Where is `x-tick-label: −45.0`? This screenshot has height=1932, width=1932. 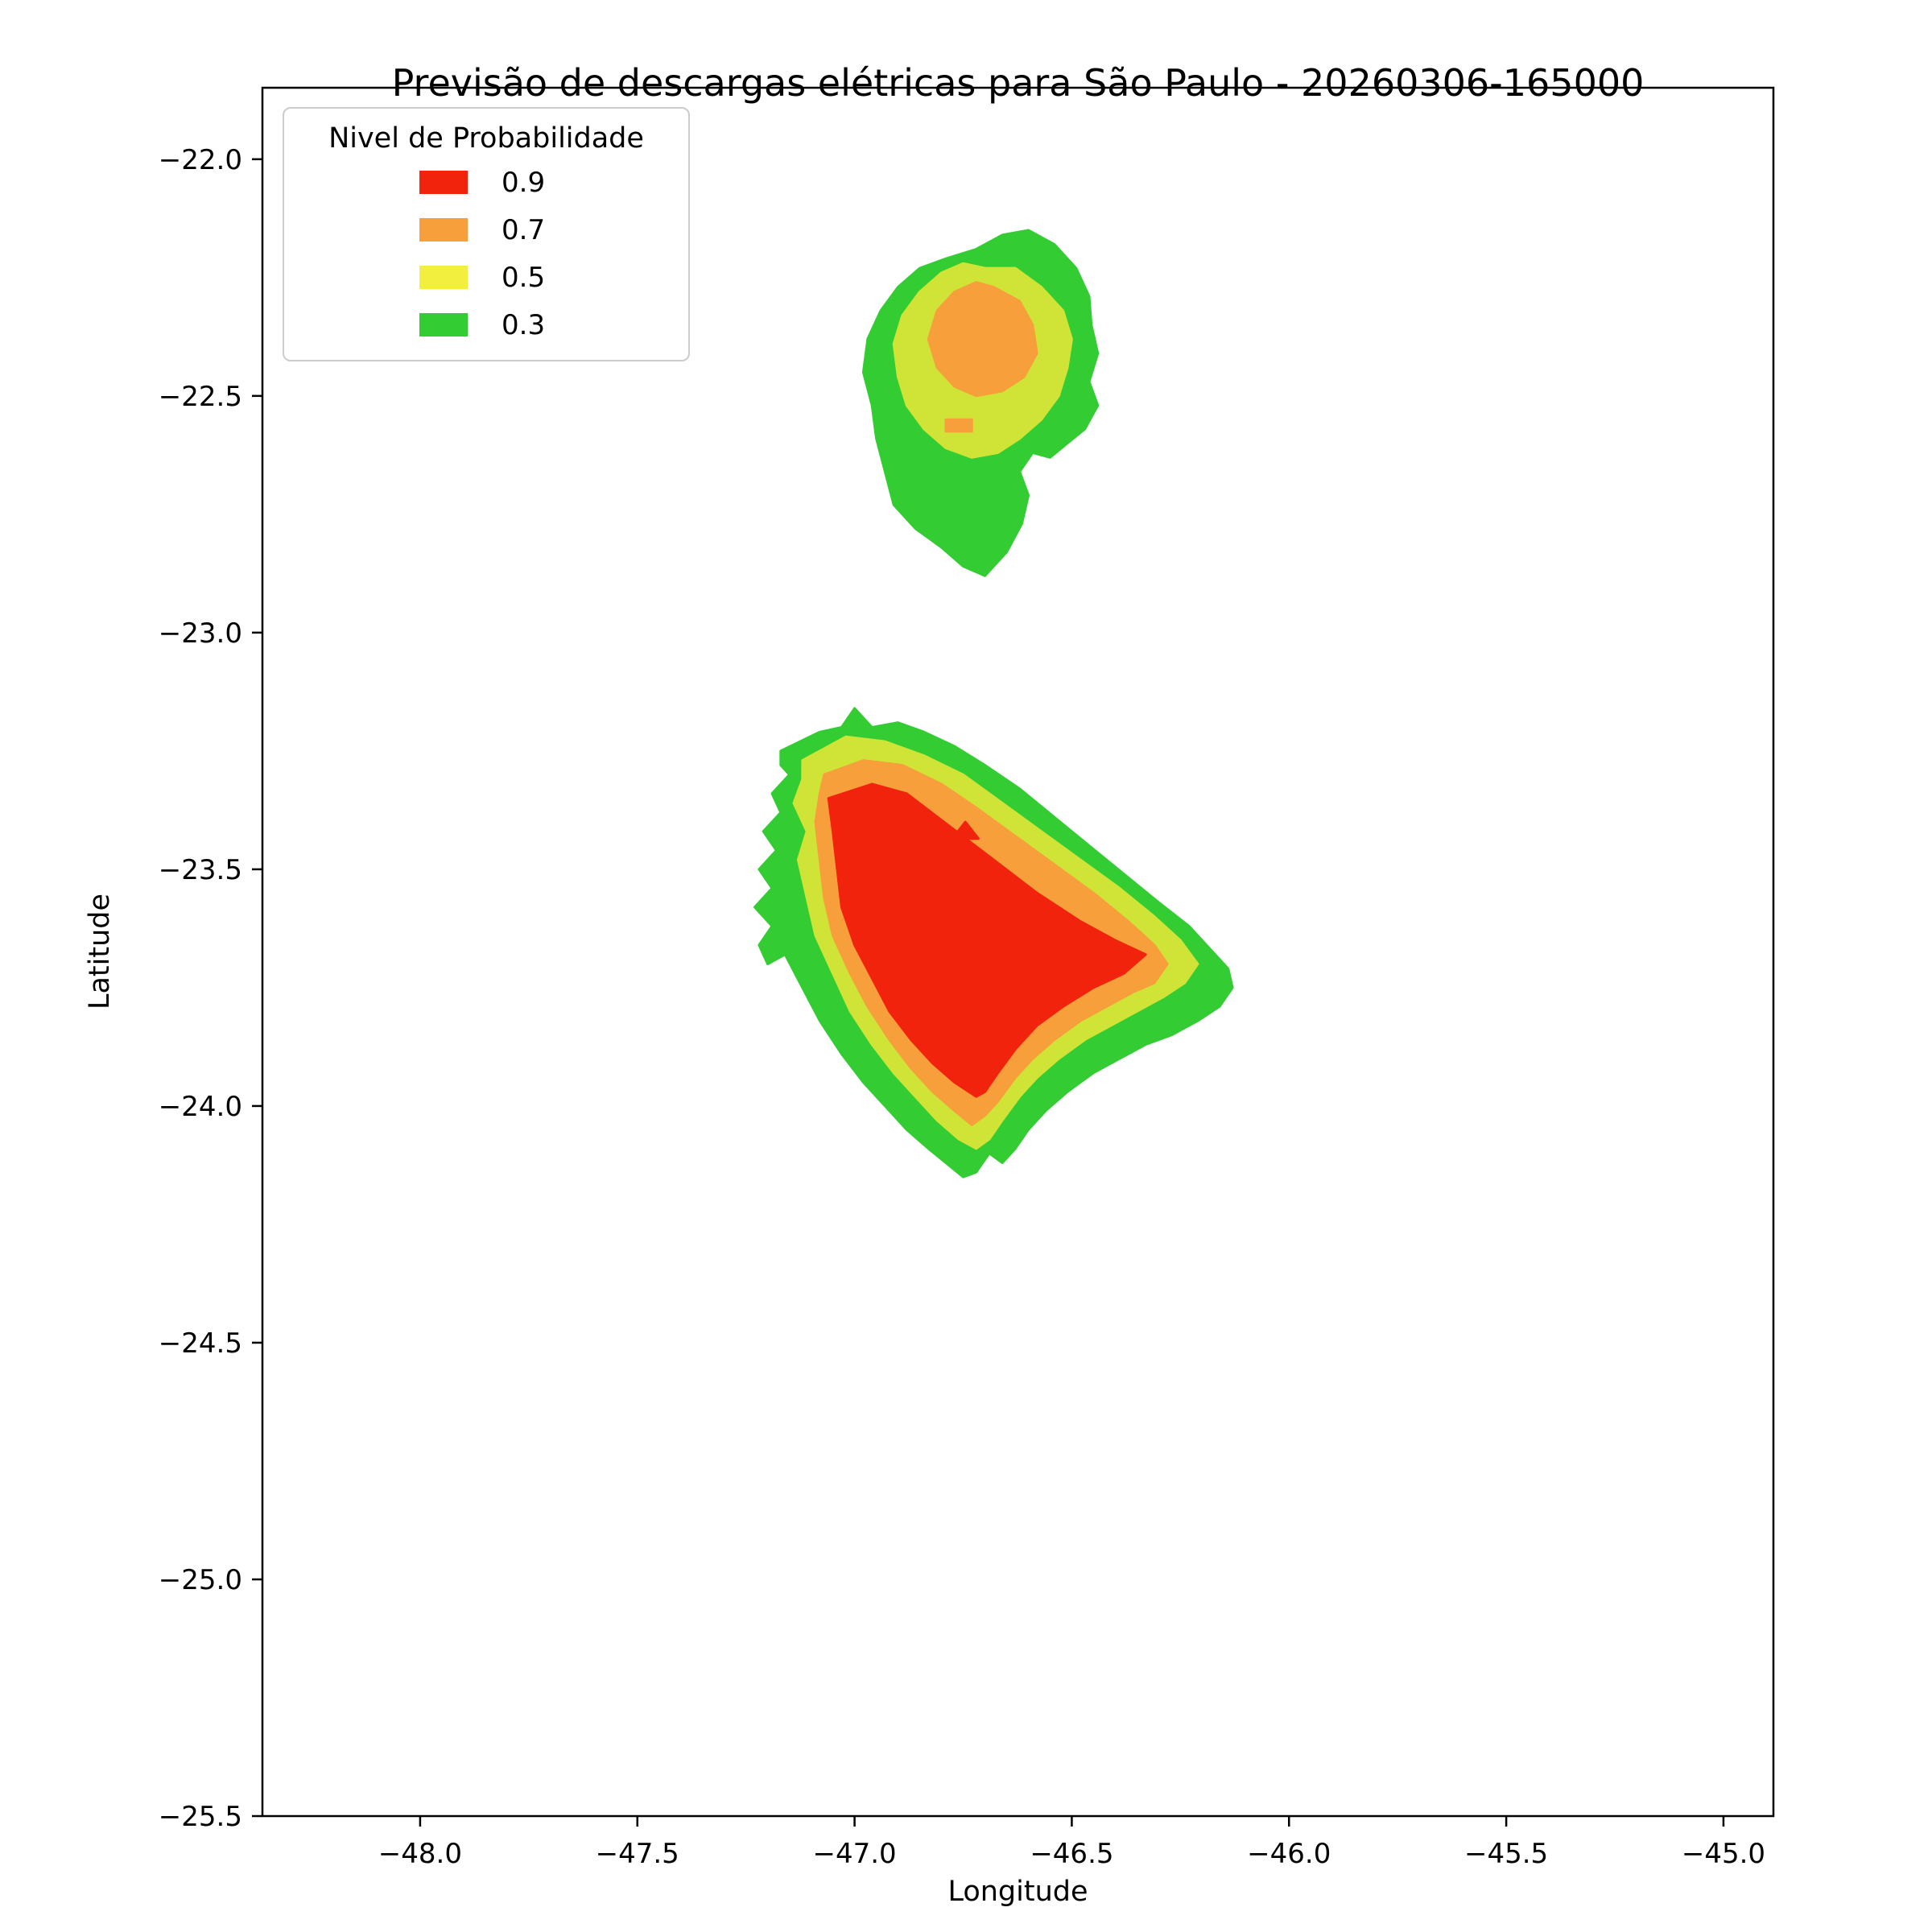
x-tick-label: −45.0 is located at coordinates (1723, 1854).